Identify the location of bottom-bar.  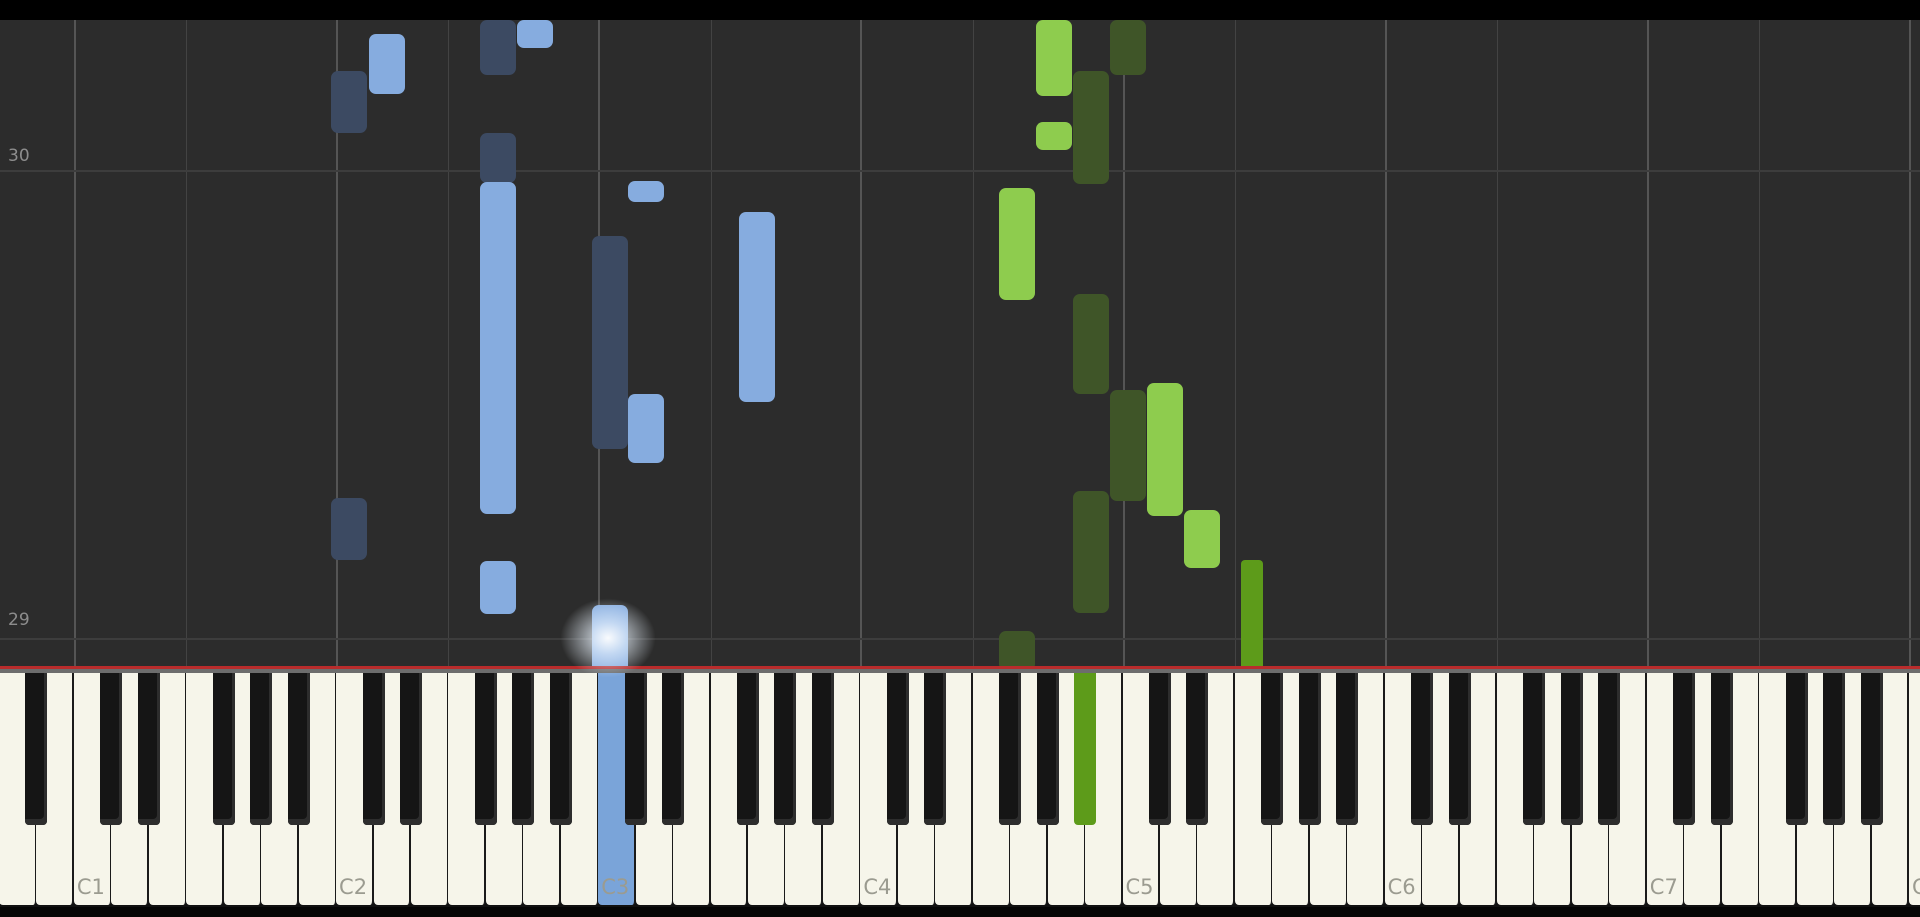
(960, 912).